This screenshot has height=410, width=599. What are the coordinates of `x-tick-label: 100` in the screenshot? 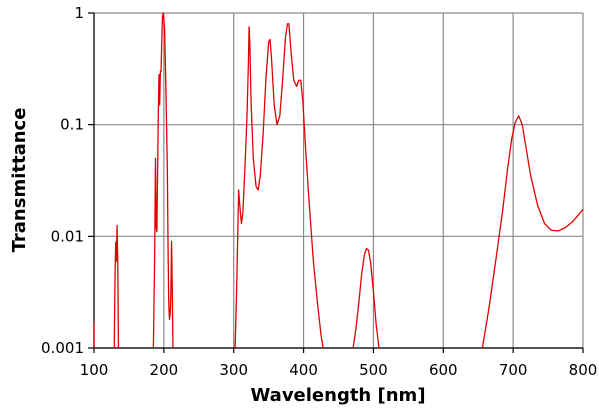 It's located at (94, 370).